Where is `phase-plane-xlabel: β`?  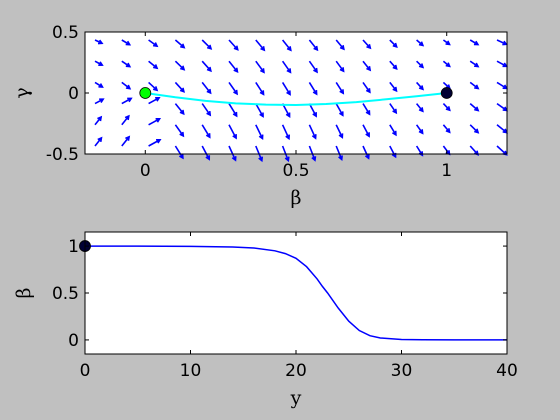 phase-plane-xlabel: β is located at coordinates (296, 198).